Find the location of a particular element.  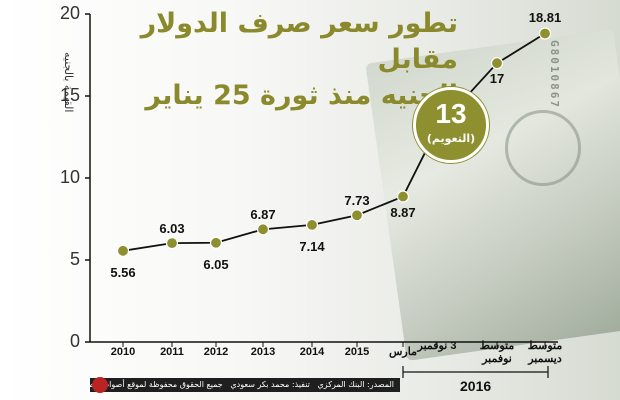

footer-source: المصدر: البنك المركزي is located at coordinates (355, 384).